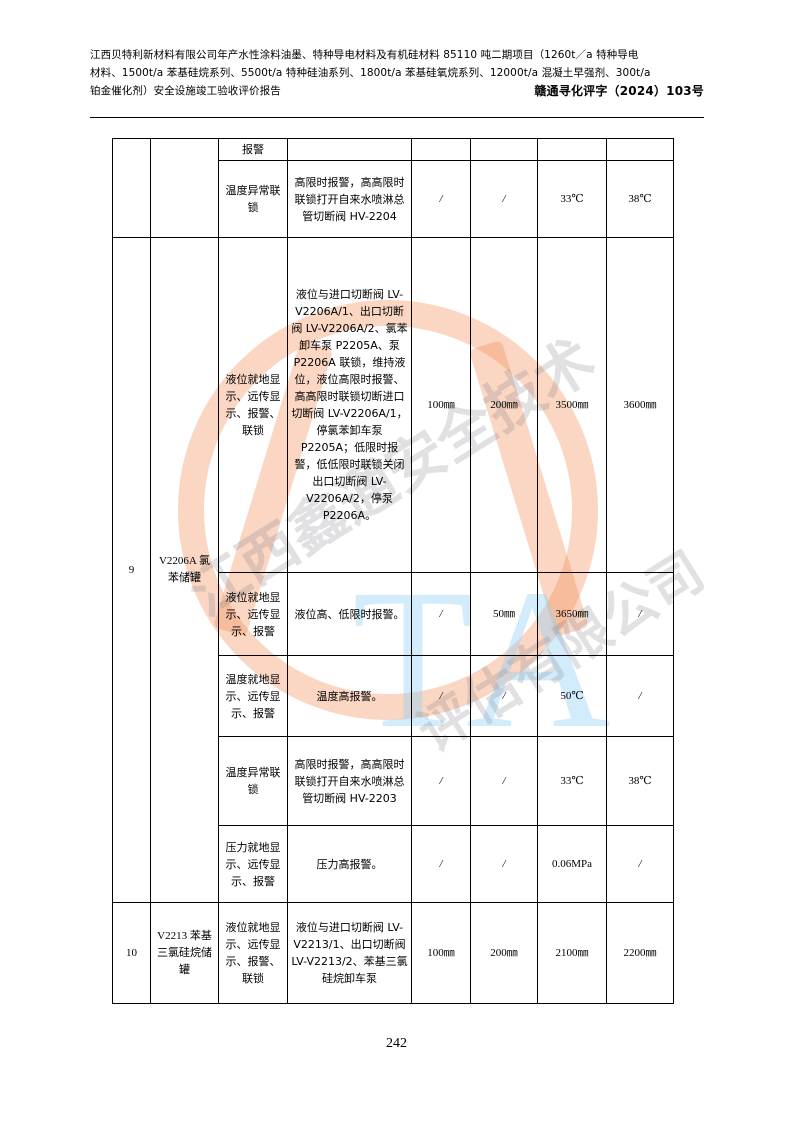 Image resolution: width=793 pixels, height=1122 pixels. What do you see at coordinates (253, 149) in the screenshot?
I see `cell-instrument: 报警` at bounding box center [253, 149].